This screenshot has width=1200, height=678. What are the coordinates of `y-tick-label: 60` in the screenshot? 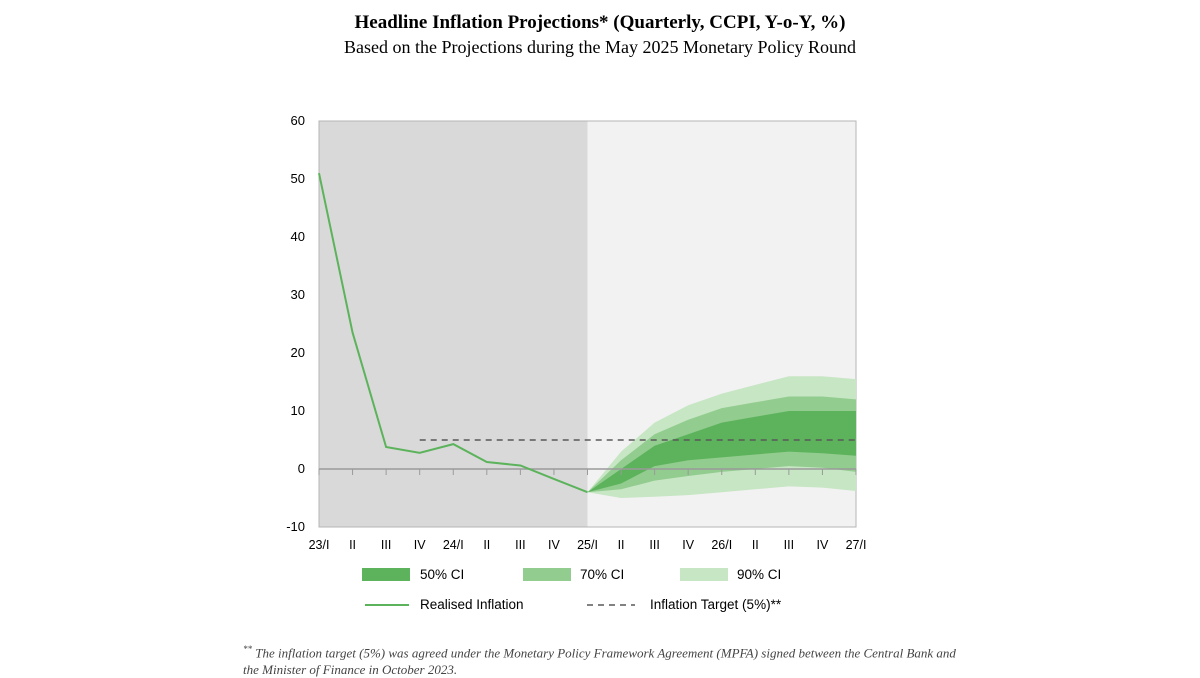 It's located at (298, 120).